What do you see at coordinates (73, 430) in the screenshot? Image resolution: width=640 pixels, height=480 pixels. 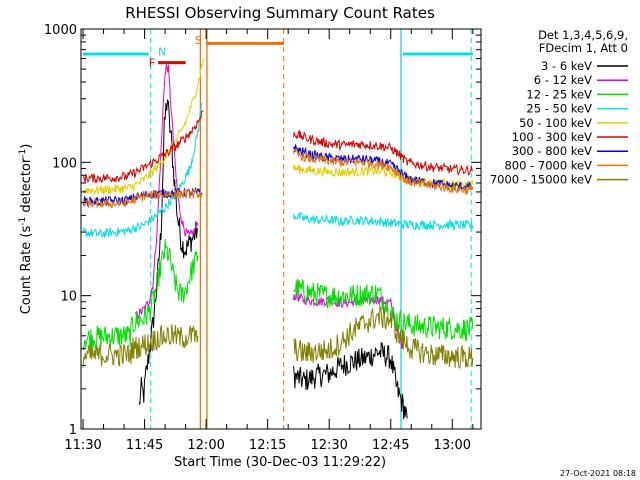 I see `y-tick-label: 1` at bounding box center [73, 430].